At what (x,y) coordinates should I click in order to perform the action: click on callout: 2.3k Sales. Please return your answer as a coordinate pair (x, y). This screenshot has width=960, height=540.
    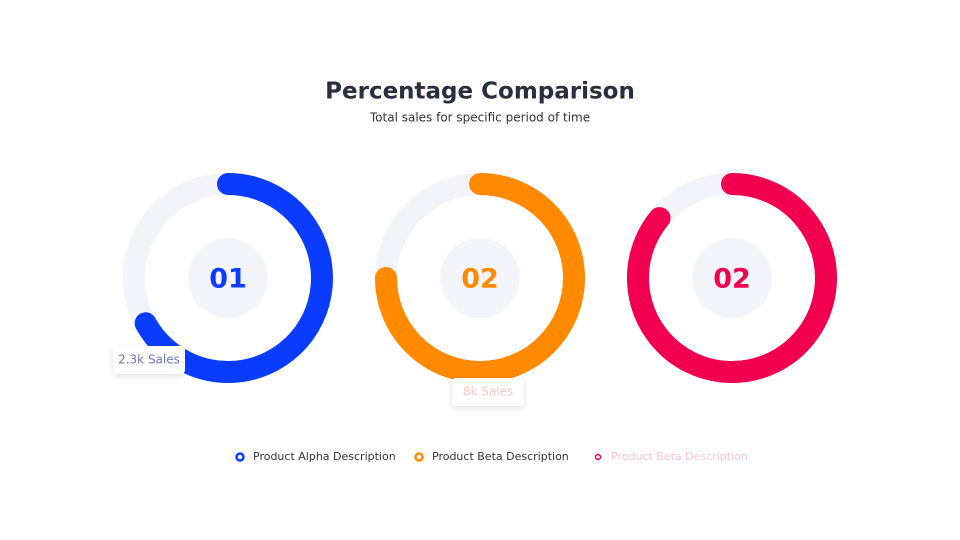
    Looking at the image, I should click on (149, 360).